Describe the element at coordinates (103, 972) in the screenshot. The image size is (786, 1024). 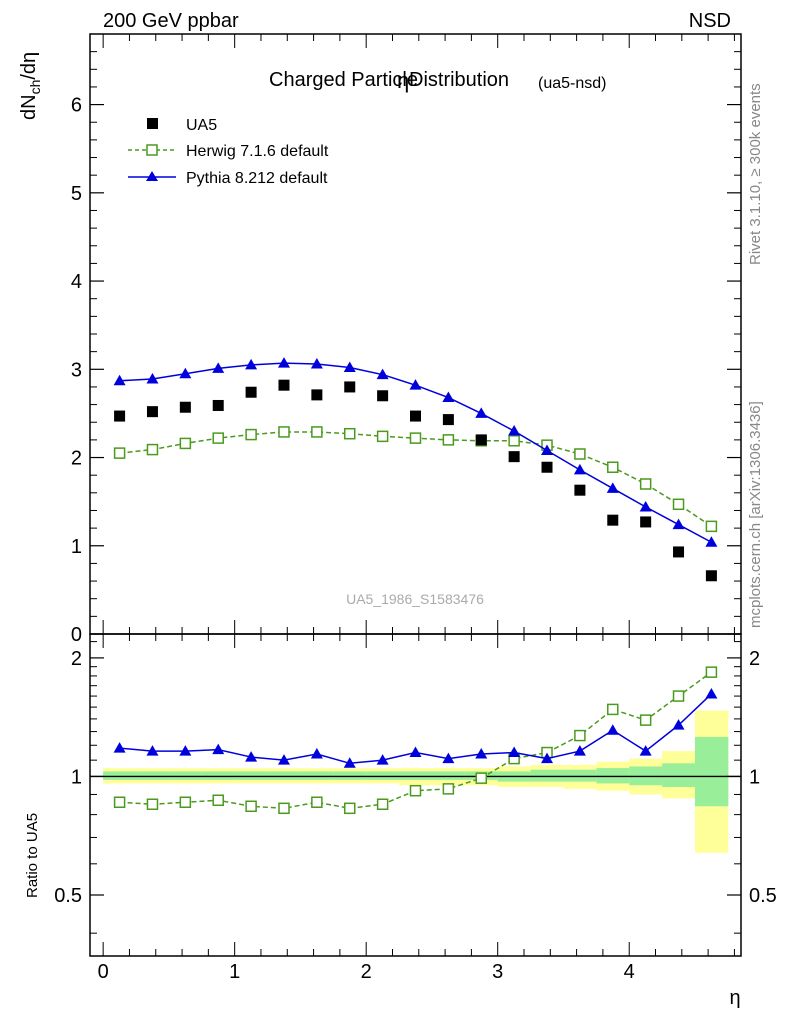
I see `x-tick-label: 0` at that location.